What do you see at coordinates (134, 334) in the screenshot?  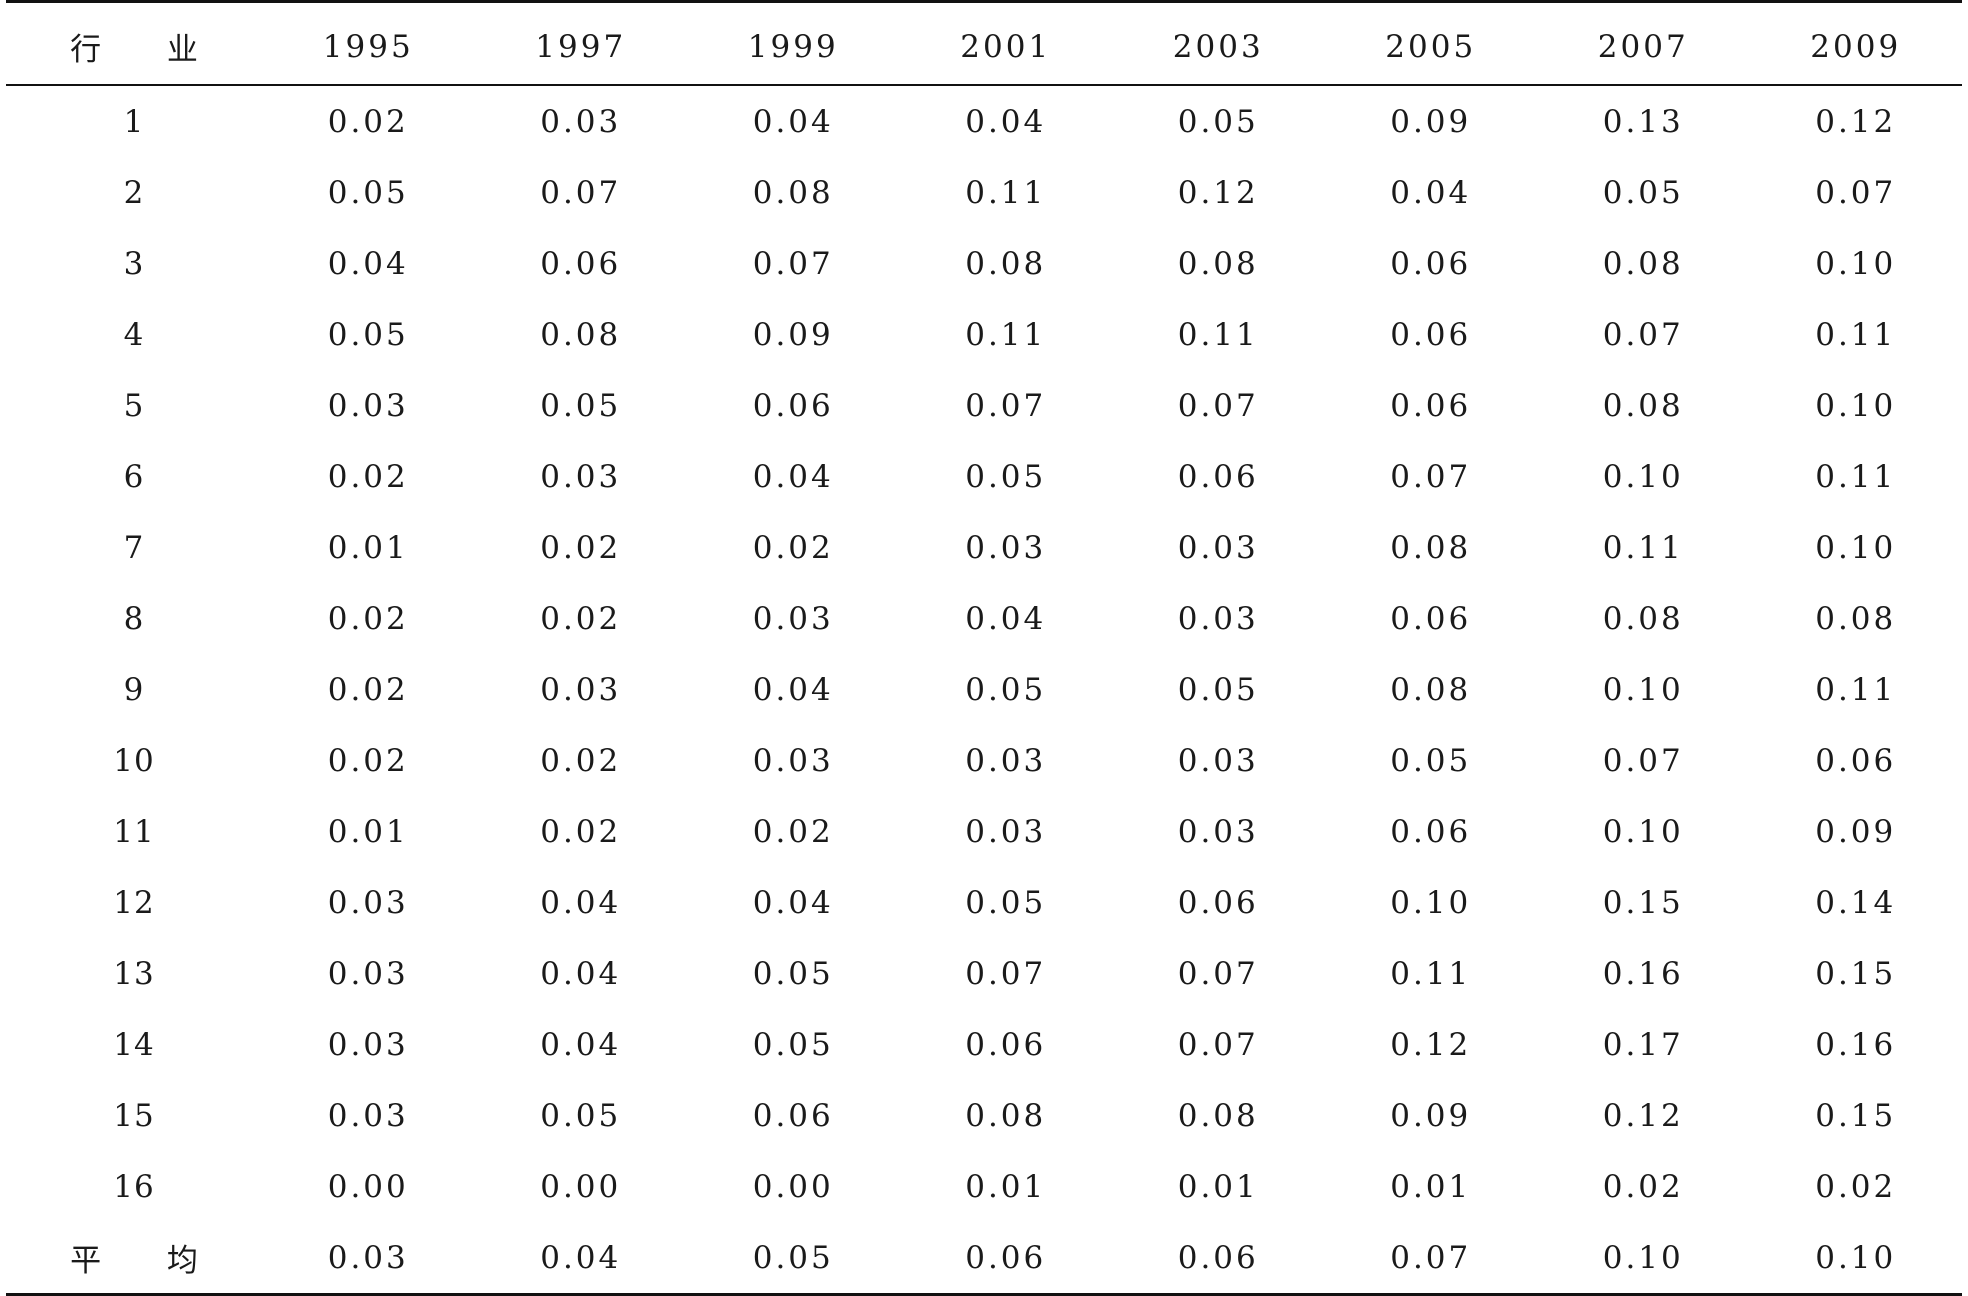 I see `industry-label: 4` at bounding box center [134, 334].